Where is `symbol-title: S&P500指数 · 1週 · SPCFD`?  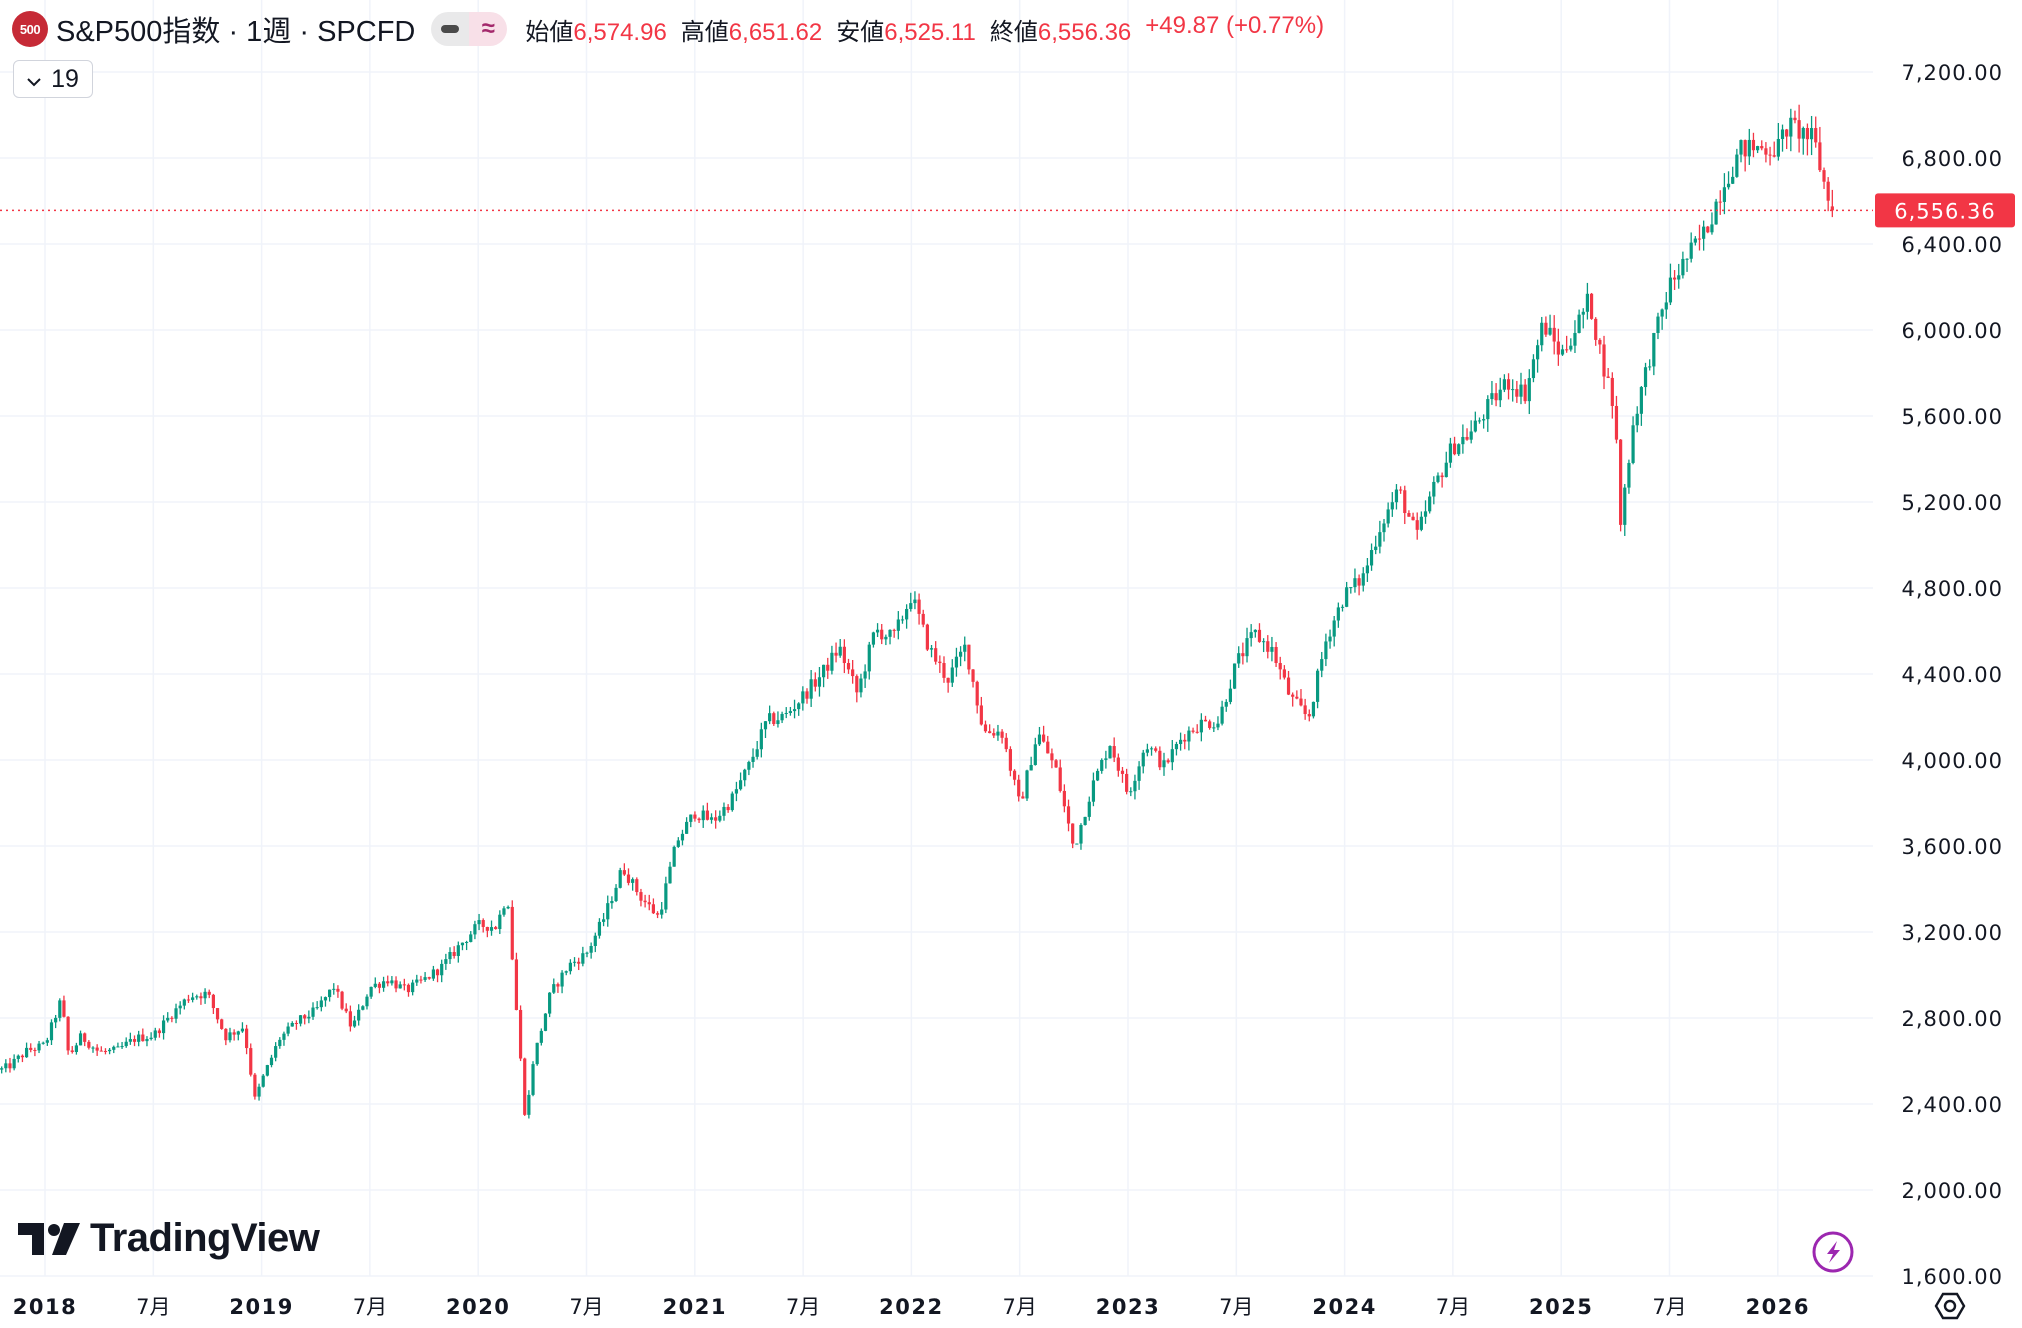 symbol-title: S&P500指数 · 1週 · SPCFD is located at coordinates (236, 32).